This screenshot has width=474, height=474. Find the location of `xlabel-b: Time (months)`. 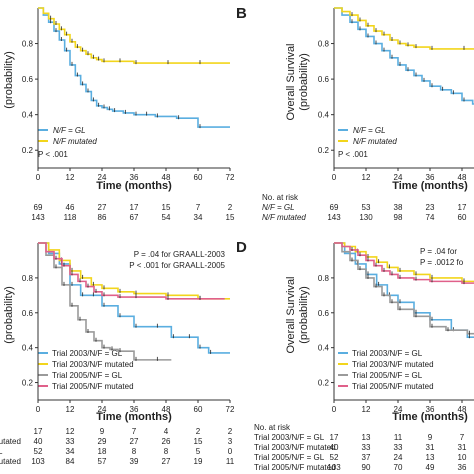

xlabel-b: Time (months) is located at coordinates (430, 186).